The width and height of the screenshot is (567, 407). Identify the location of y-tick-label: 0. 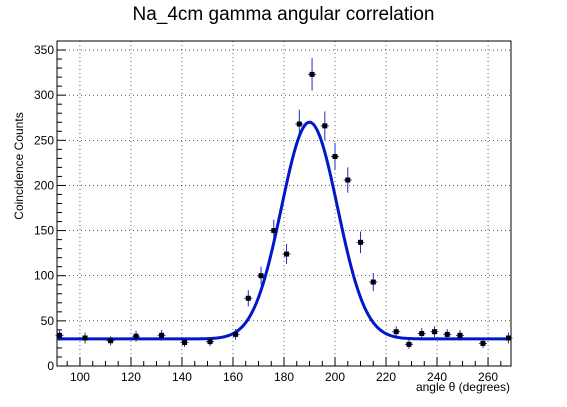
(50, 366).